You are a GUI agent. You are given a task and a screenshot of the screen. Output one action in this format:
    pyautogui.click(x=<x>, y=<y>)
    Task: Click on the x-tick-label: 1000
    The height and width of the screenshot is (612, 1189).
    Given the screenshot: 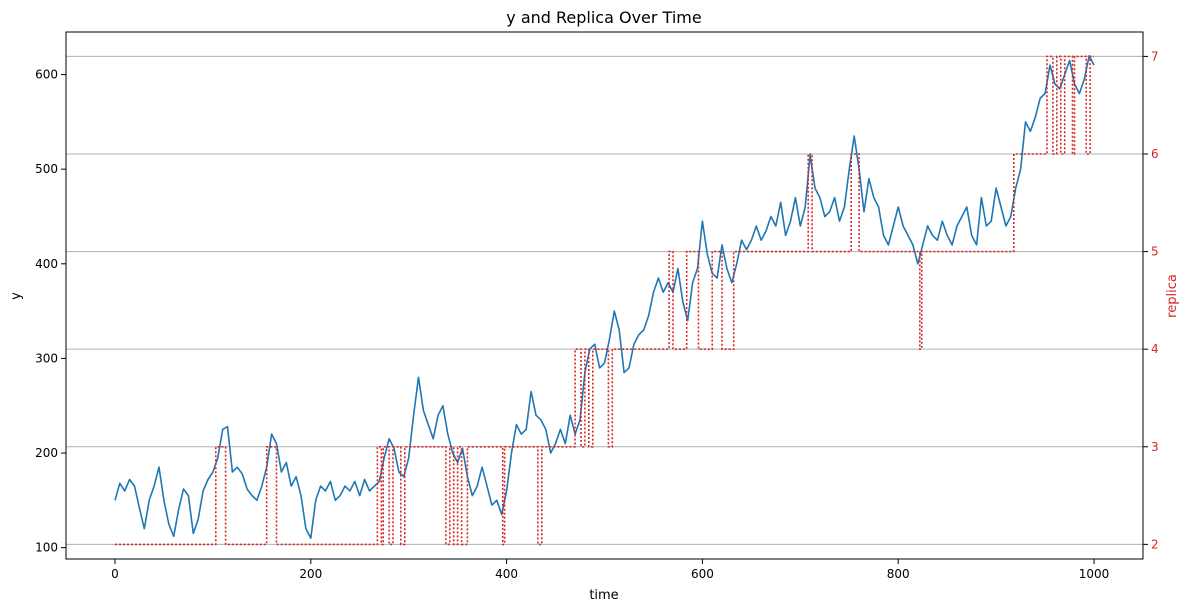 What is the action you would take?
    pyautogui.click(x=1094, y=574)
    